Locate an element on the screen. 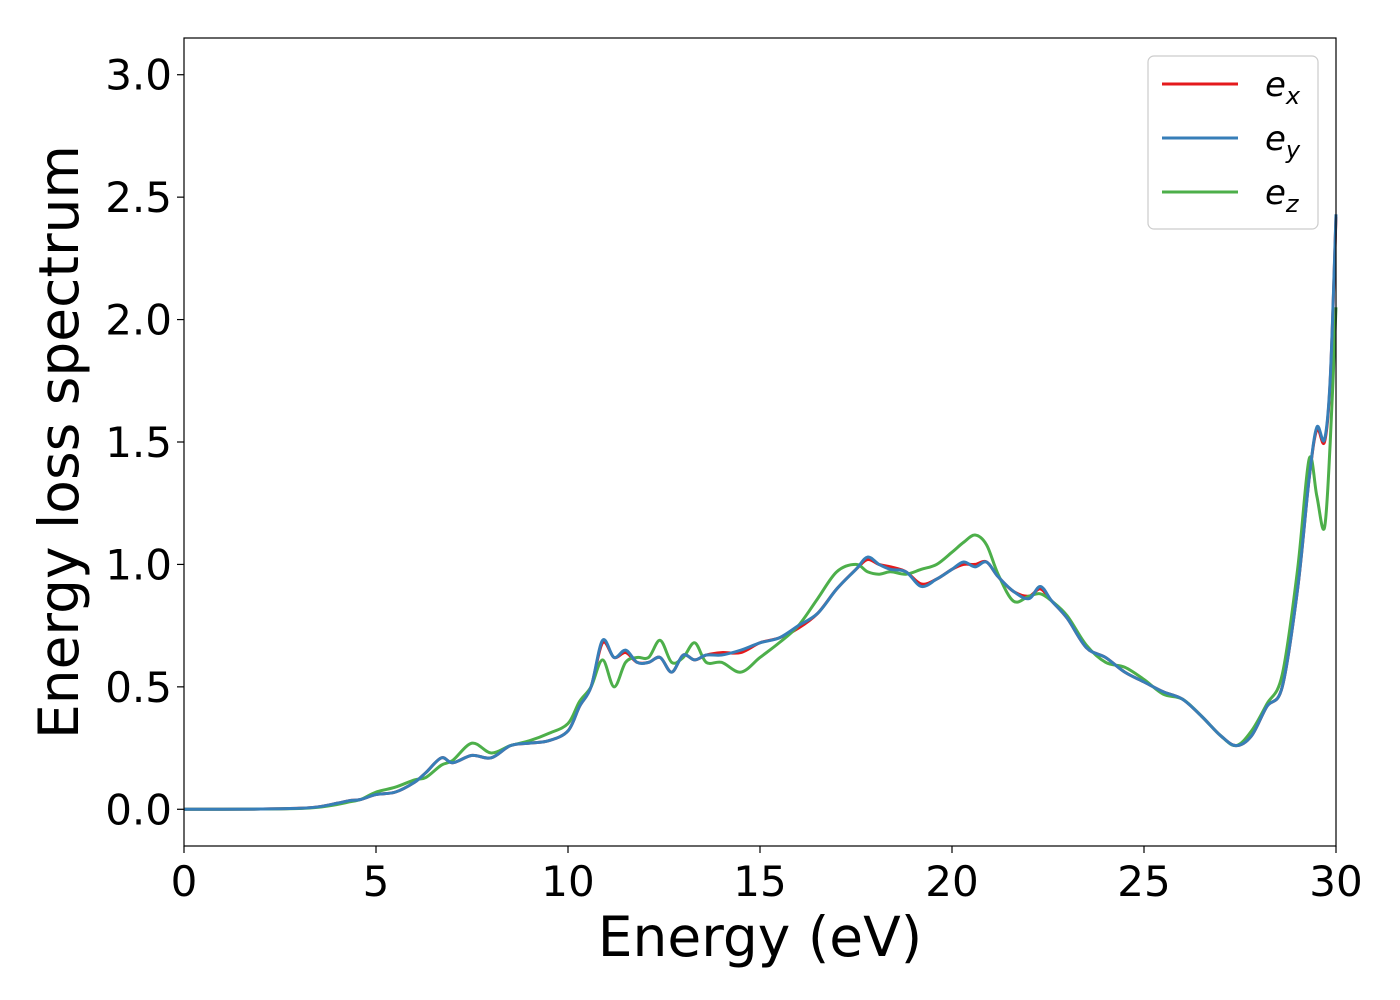 The image size is (1400, 1000). x-axis-ticks: 0 5 10 15 20 25 30 is located at coordinates (767, 876).